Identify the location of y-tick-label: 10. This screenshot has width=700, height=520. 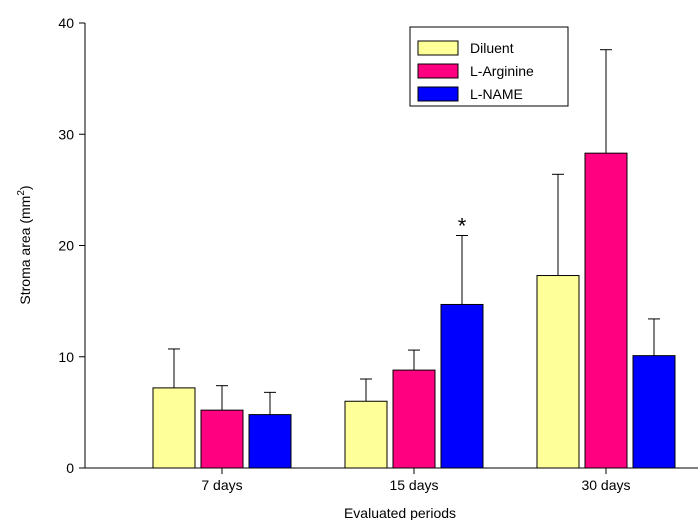
(66, 357).